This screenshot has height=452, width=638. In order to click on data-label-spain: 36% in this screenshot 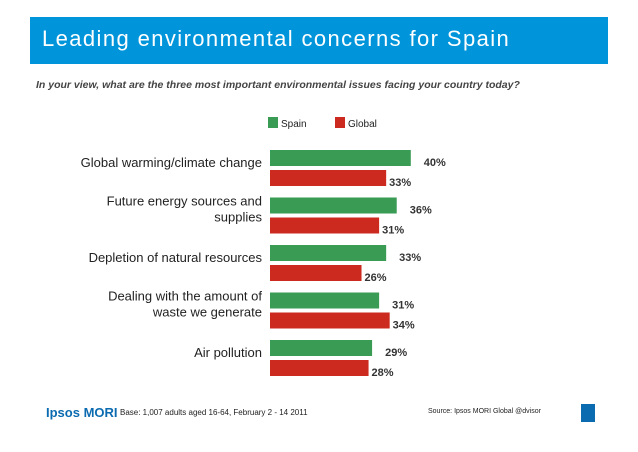, I will do `click(421, 211)`.